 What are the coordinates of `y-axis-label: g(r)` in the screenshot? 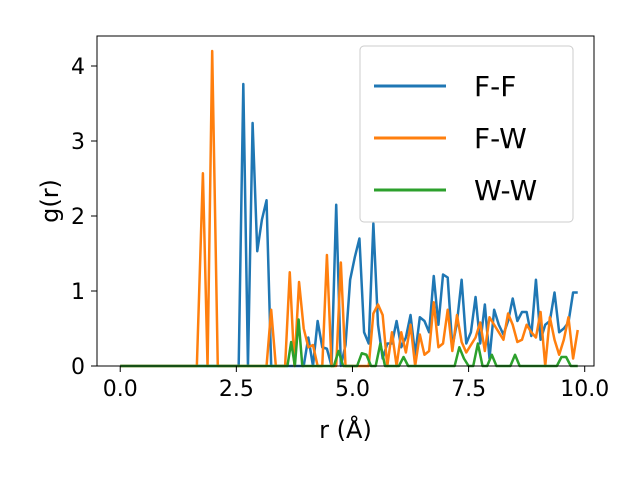 It's located at (50, 201).